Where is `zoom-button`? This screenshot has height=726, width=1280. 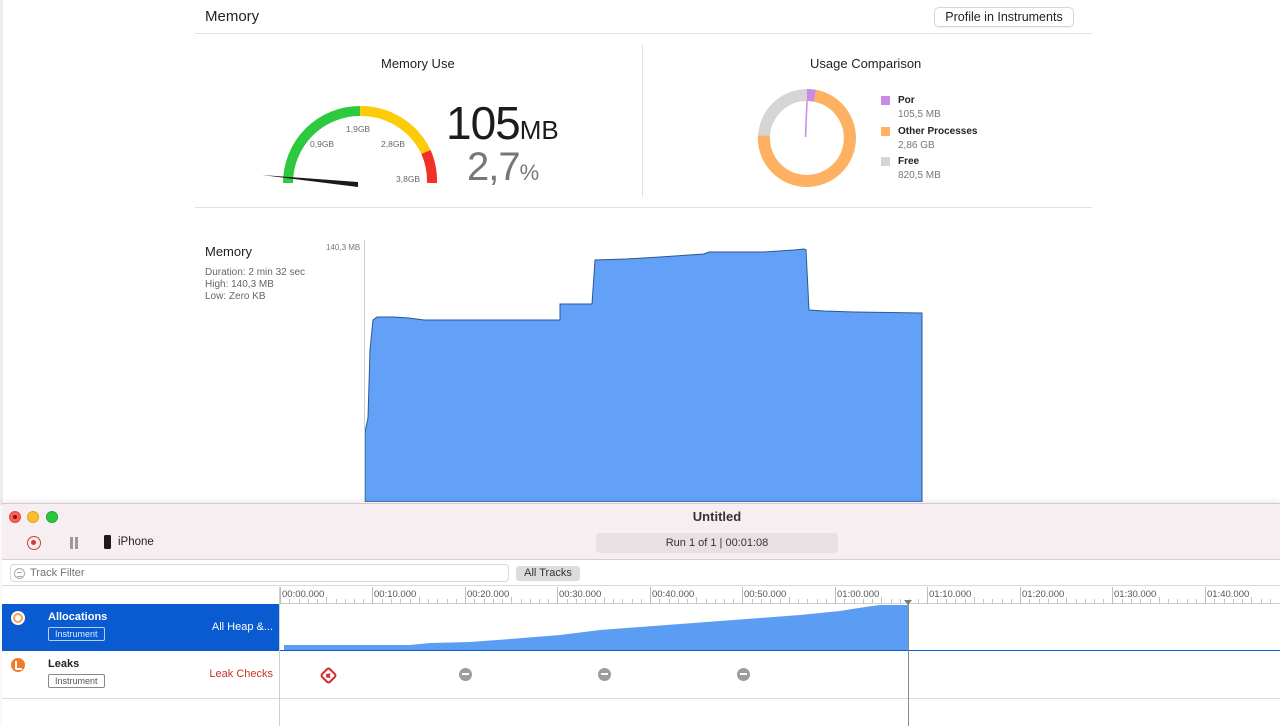 zoom-button is located at coordinates (52, 517).